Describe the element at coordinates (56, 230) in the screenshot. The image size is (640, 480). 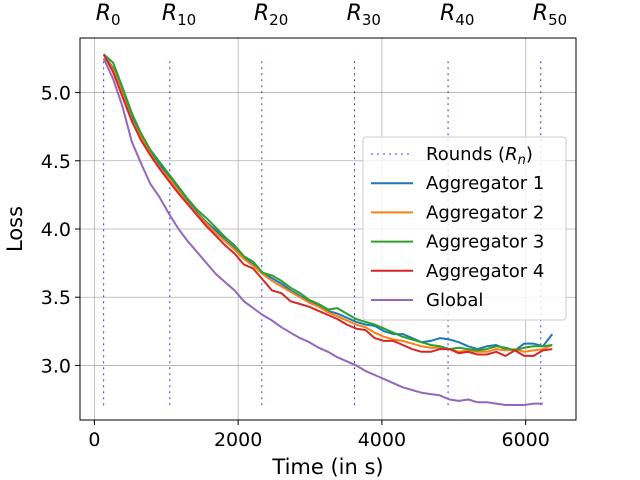
I see `y-tick-label: 4.0` at that location.